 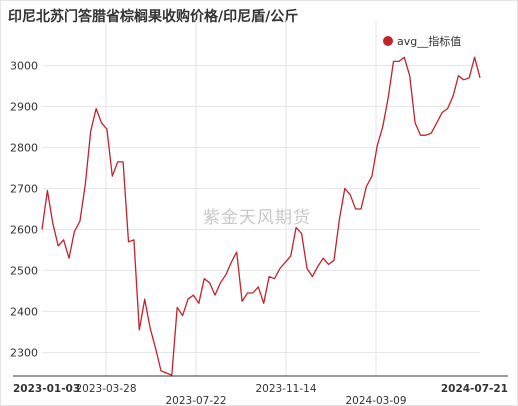 What do you see at coordinates (24, 148) in the screenshot?
I see `y-tick-label: 2800` at bounding box center [24, 148].